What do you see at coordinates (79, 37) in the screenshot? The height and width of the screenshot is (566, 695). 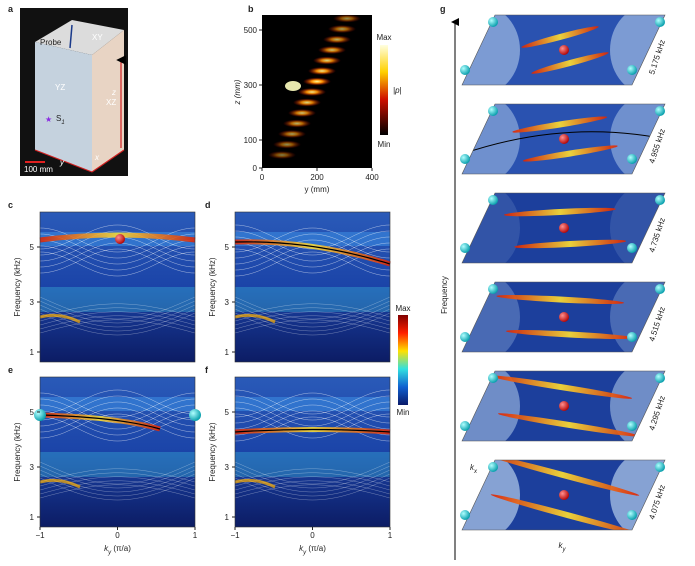 I see `box-top` at bounding box center [79, 37].